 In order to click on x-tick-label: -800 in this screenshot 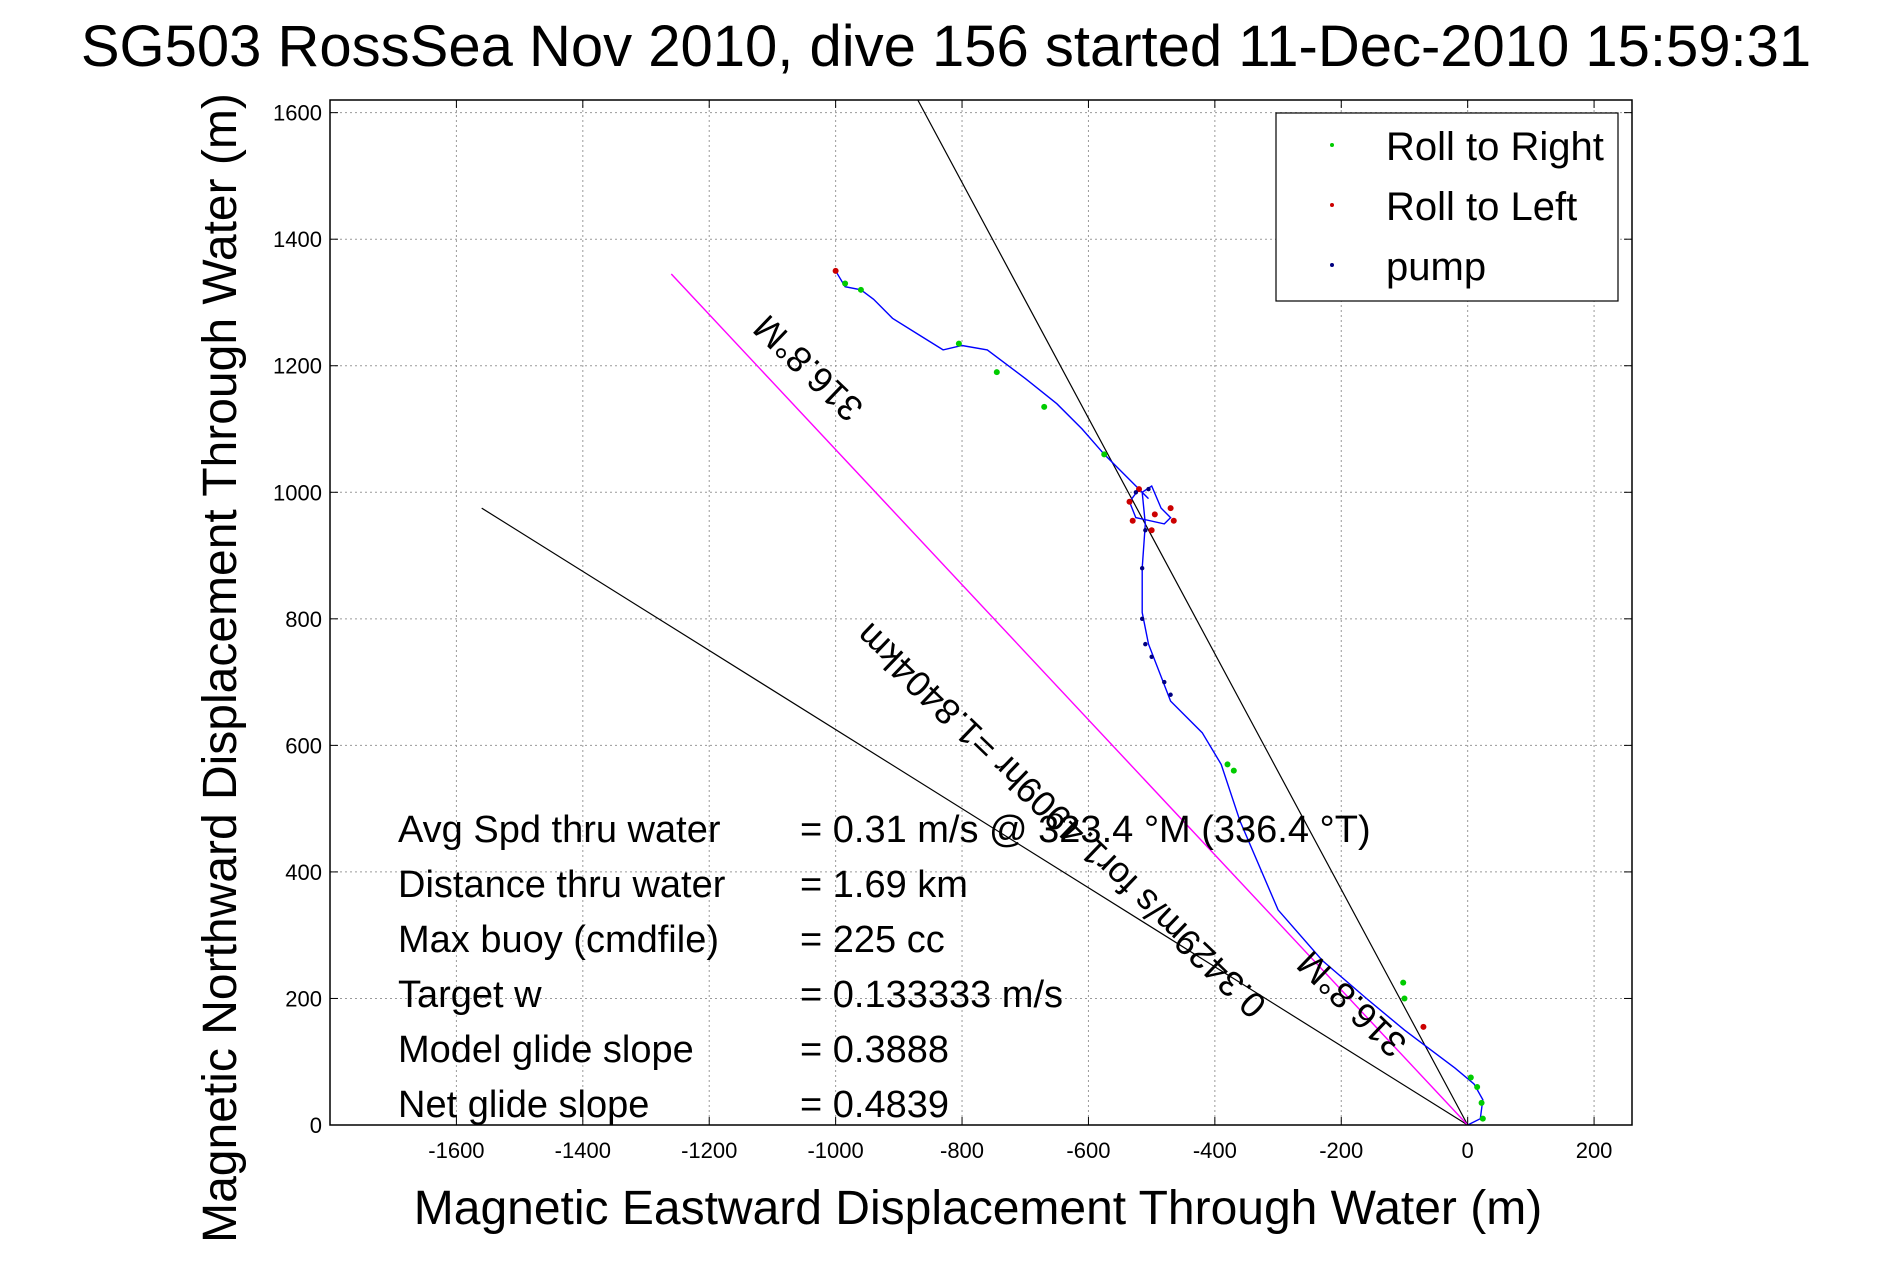, I will do `click(962, 1150)`.